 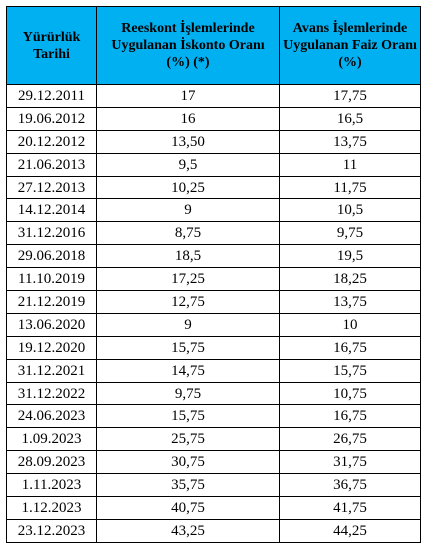 What do you see at coordinates (188, 370) in the screenshot?
I see `discount-rate-cell: 14,75` at bounding box center [188, 370].